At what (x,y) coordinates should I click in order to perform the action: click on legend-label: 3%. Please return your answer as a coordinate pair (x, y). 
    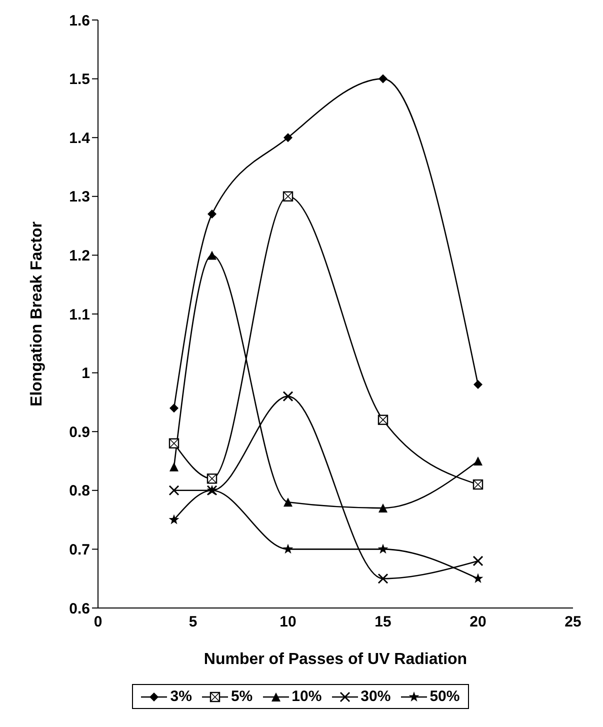
    Looking at the image, I should click on (181, 696).